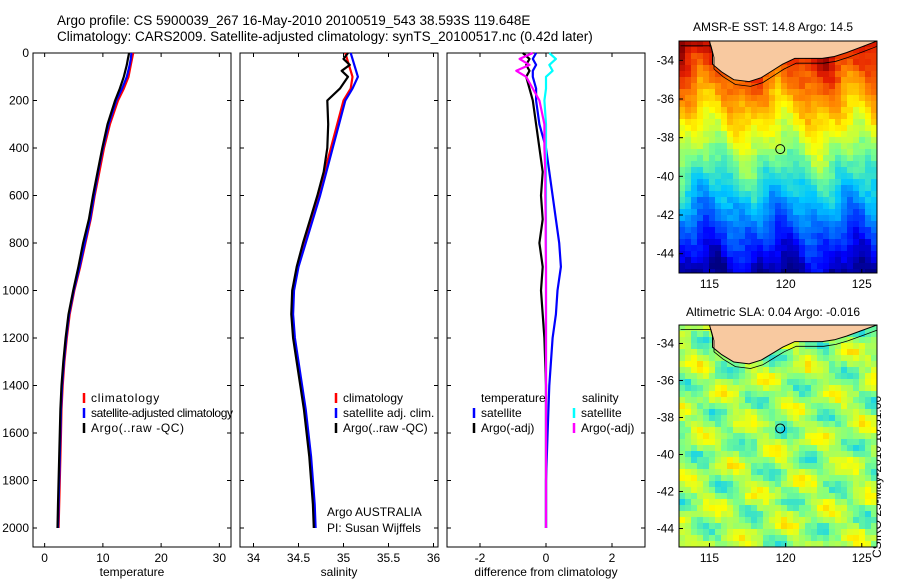  I want to click on amsr-e-sst-map: 115 120 125-34-36-38-40-42-44, so click(767, 165).